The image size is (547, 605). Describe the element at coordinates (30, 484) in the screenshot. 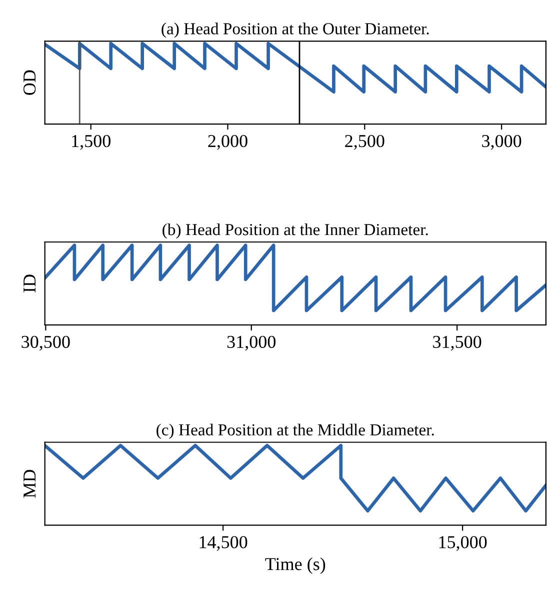

I see `y-axis-title: MD` at that location.